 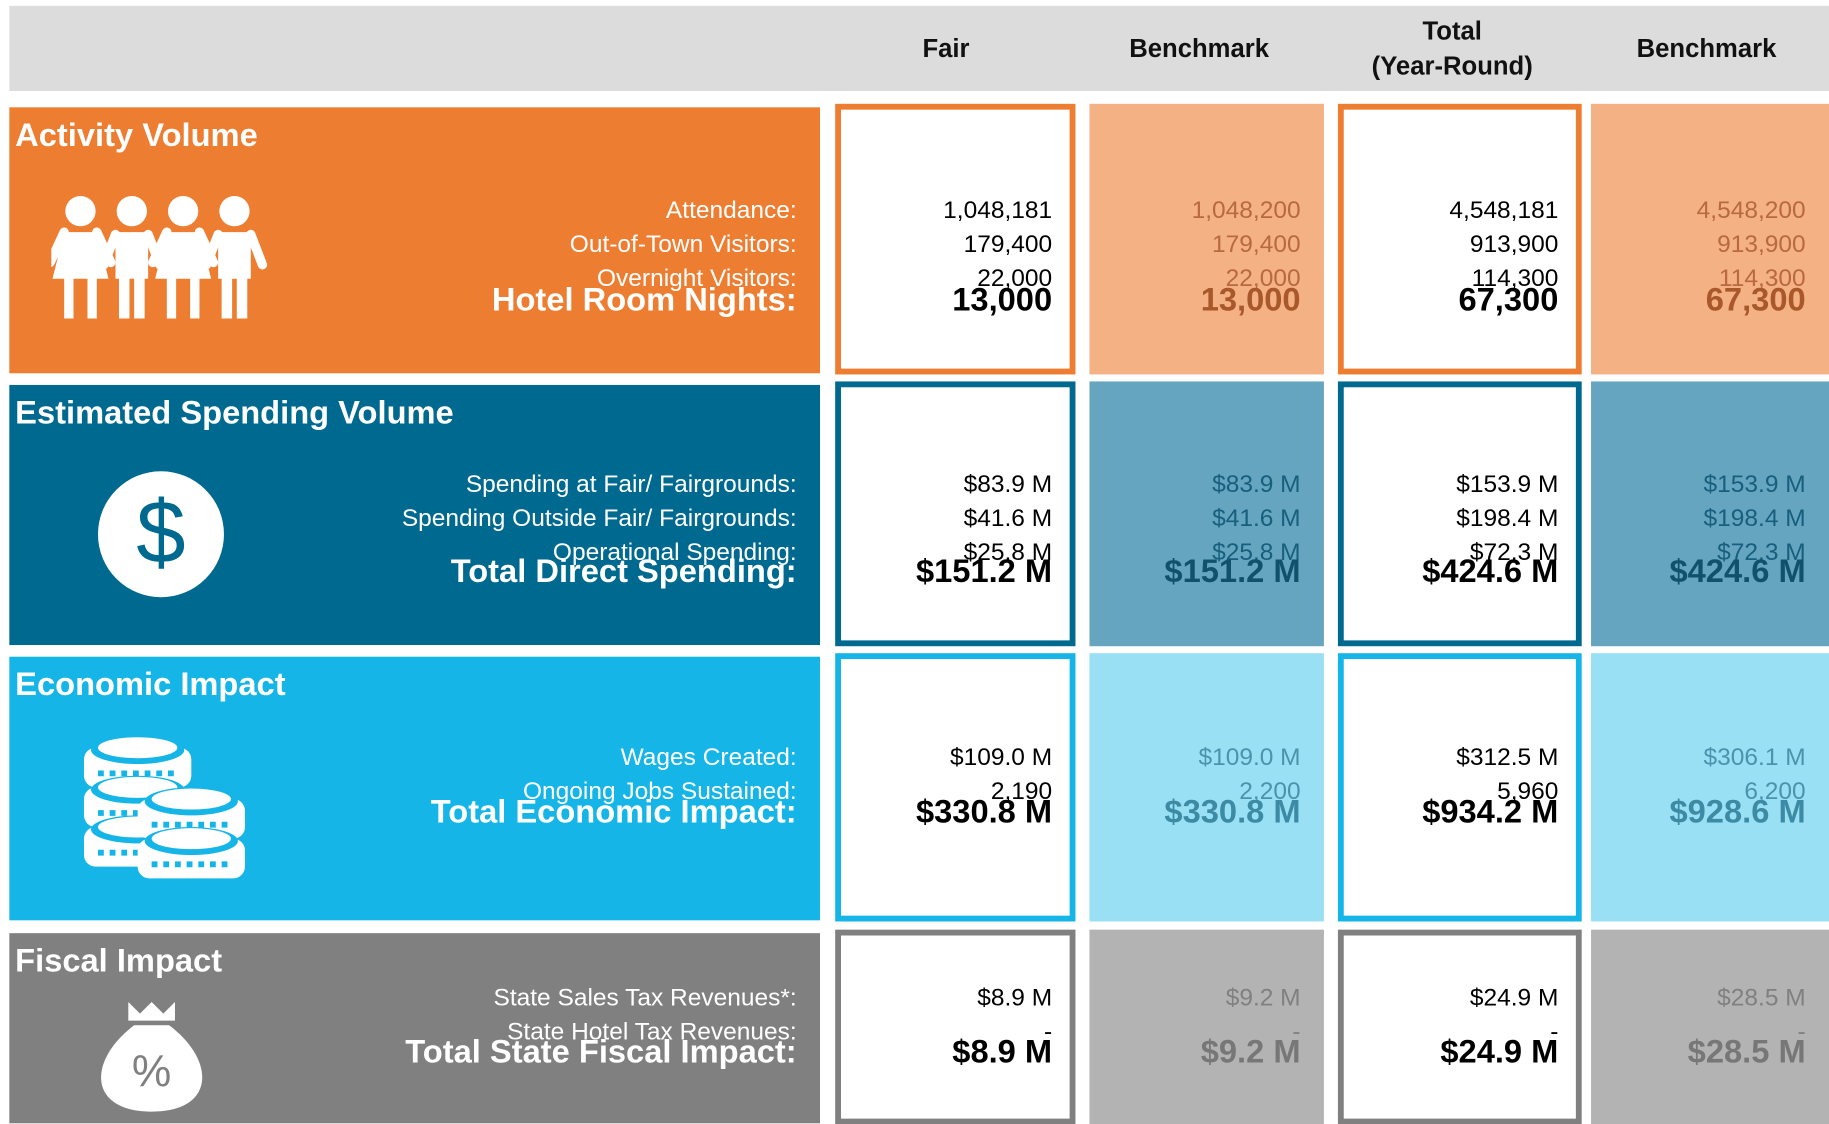 What do you see at coordinates (1754, 758) in the screenshot?
I see `row-value: $306.1 M` at bounding box center [1754, 758].